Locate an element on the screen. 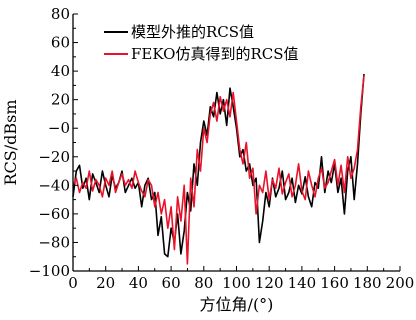 The width and height of the screenshot is (416, 320). y-tick-label: −0 is located at coordinates (59, 128).